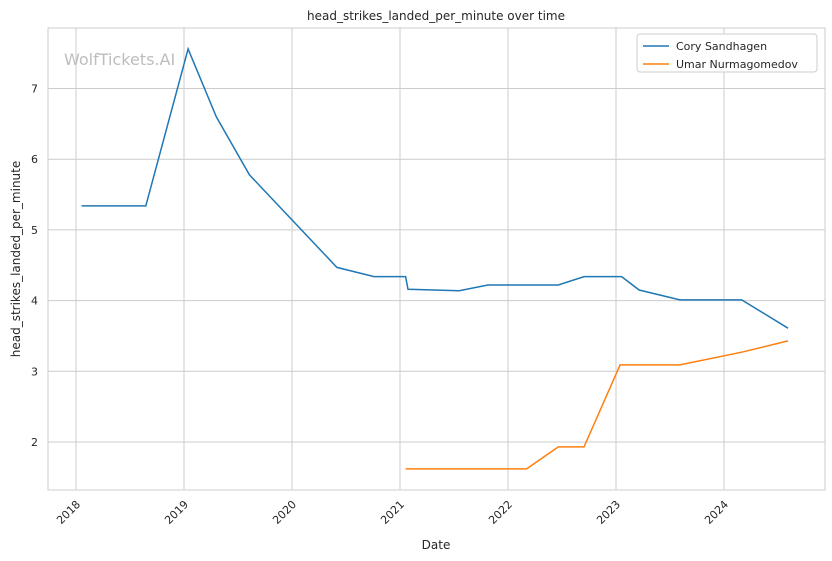 The image size is (832, 561). I want to click on x-tick-label: 2023, so click(608, 512).